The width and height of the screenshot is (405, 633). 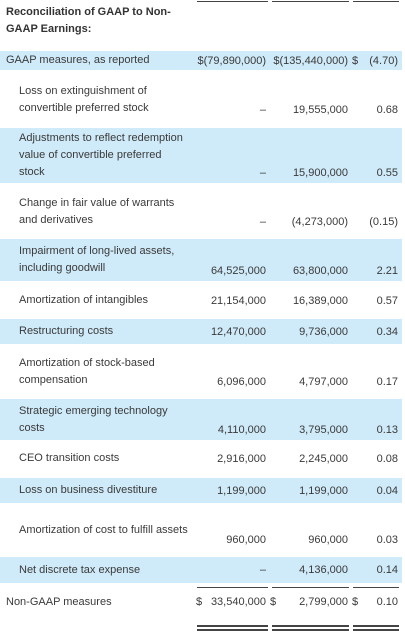 I want to click on value-col1: $ 33,540,000, so click(x=231, y=602).